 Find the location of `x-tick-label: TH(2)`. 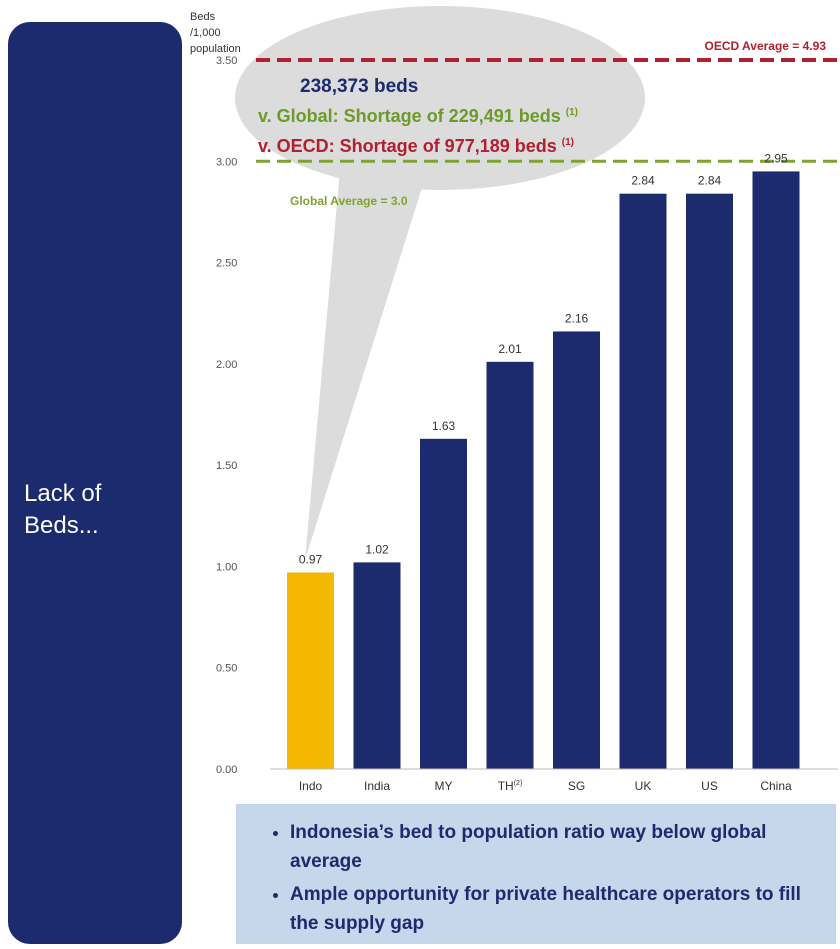

x-tick-label: TH(2) is located at coordinates (510, 786).